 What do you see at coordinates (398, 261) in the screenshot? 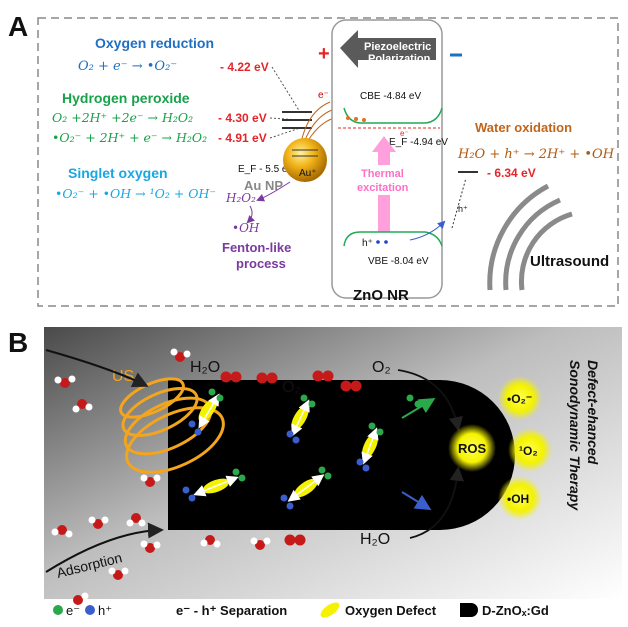
I see `vbe-label: VBE -8.04 eV` at bounding box center [398, 261].